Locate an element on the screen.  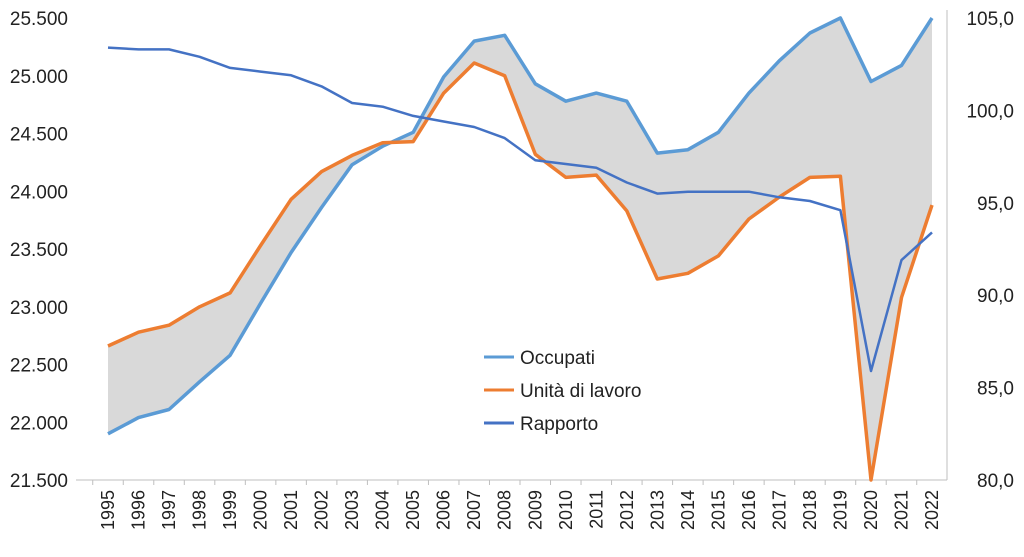
x-tick-label: 2005 is located at coordinates (413, 510).